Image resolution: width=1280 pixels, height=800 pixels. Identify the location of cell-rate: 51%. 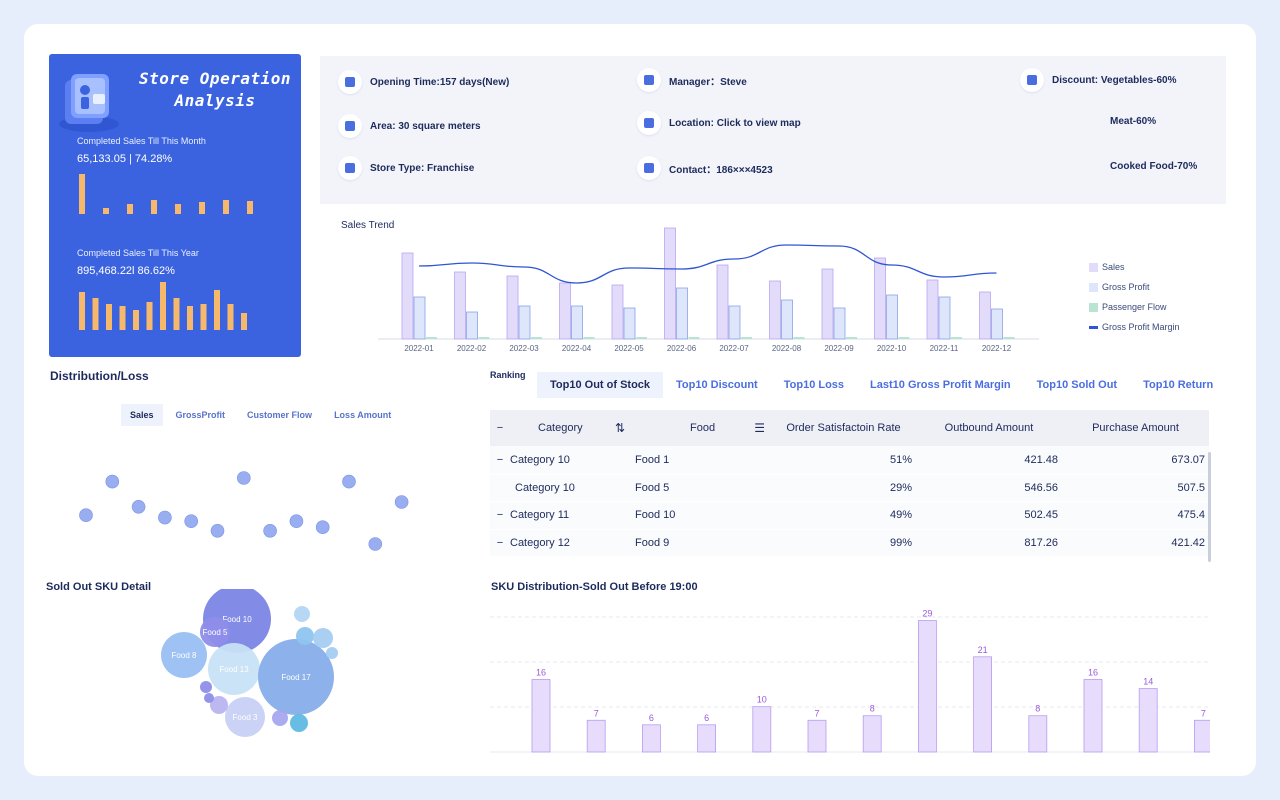
(900, 459).